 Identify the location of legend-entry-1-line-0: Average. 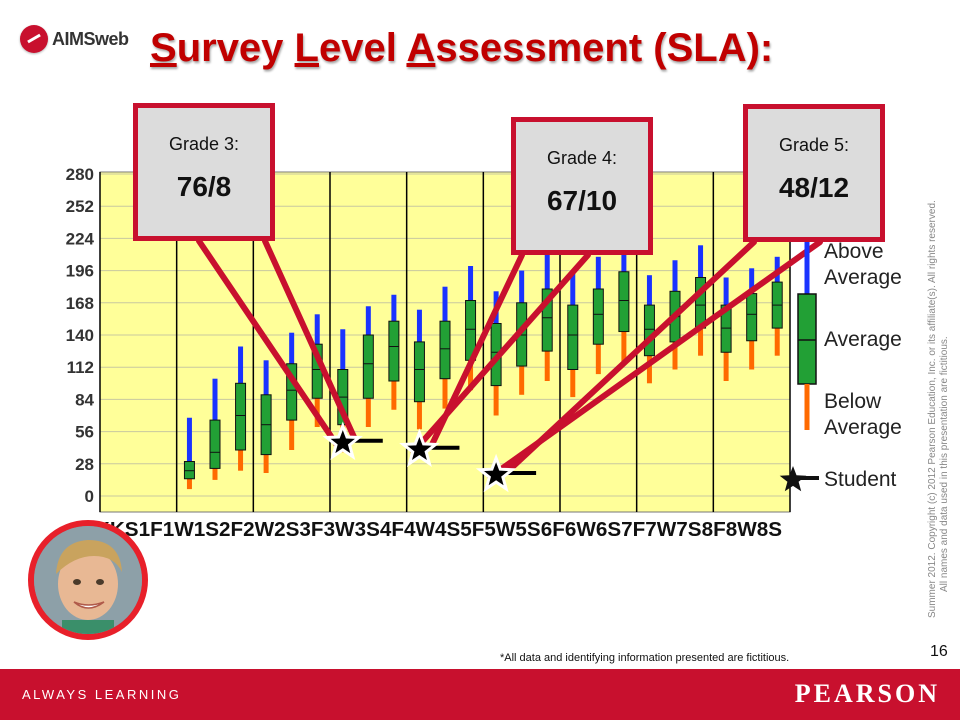
(863, 339).